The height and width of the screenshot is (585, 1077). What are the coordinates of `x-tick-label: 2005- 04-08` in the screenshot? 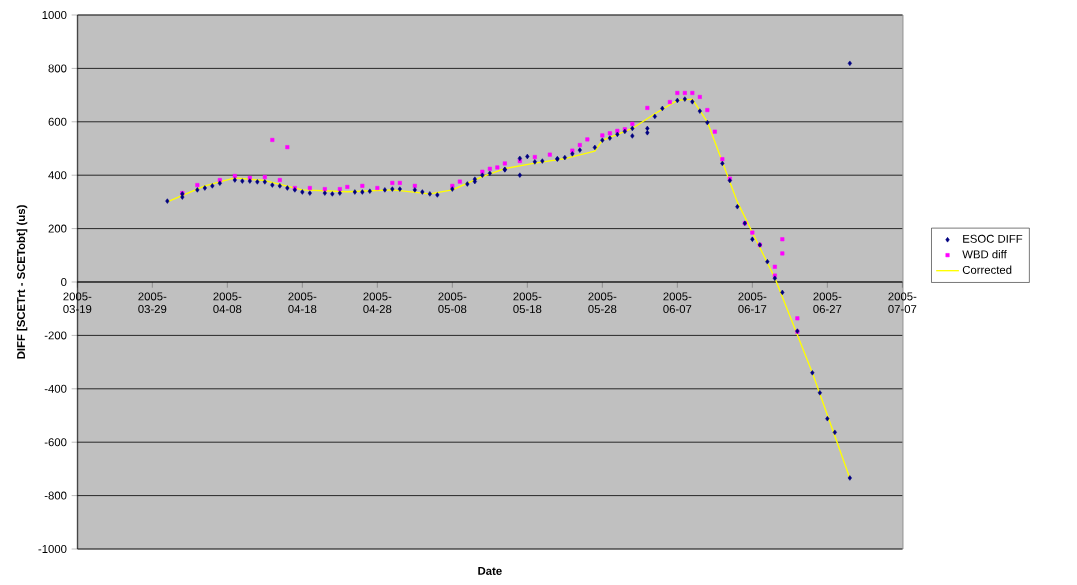 It's located at (227, 303).